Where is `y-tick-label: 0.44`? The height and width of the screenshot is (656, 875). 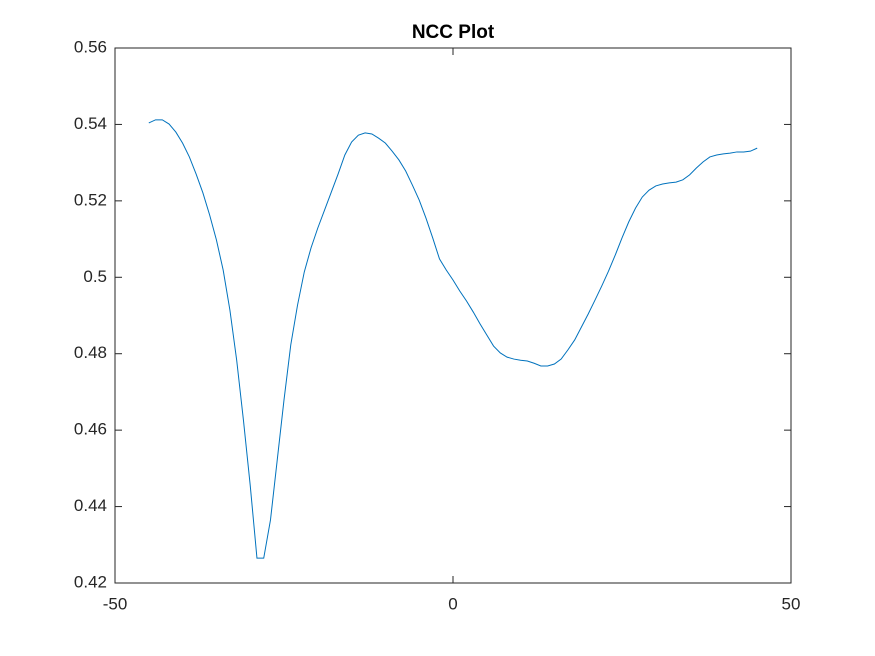
y-tick-label: 0.44 is located at coordinates (90, 505).